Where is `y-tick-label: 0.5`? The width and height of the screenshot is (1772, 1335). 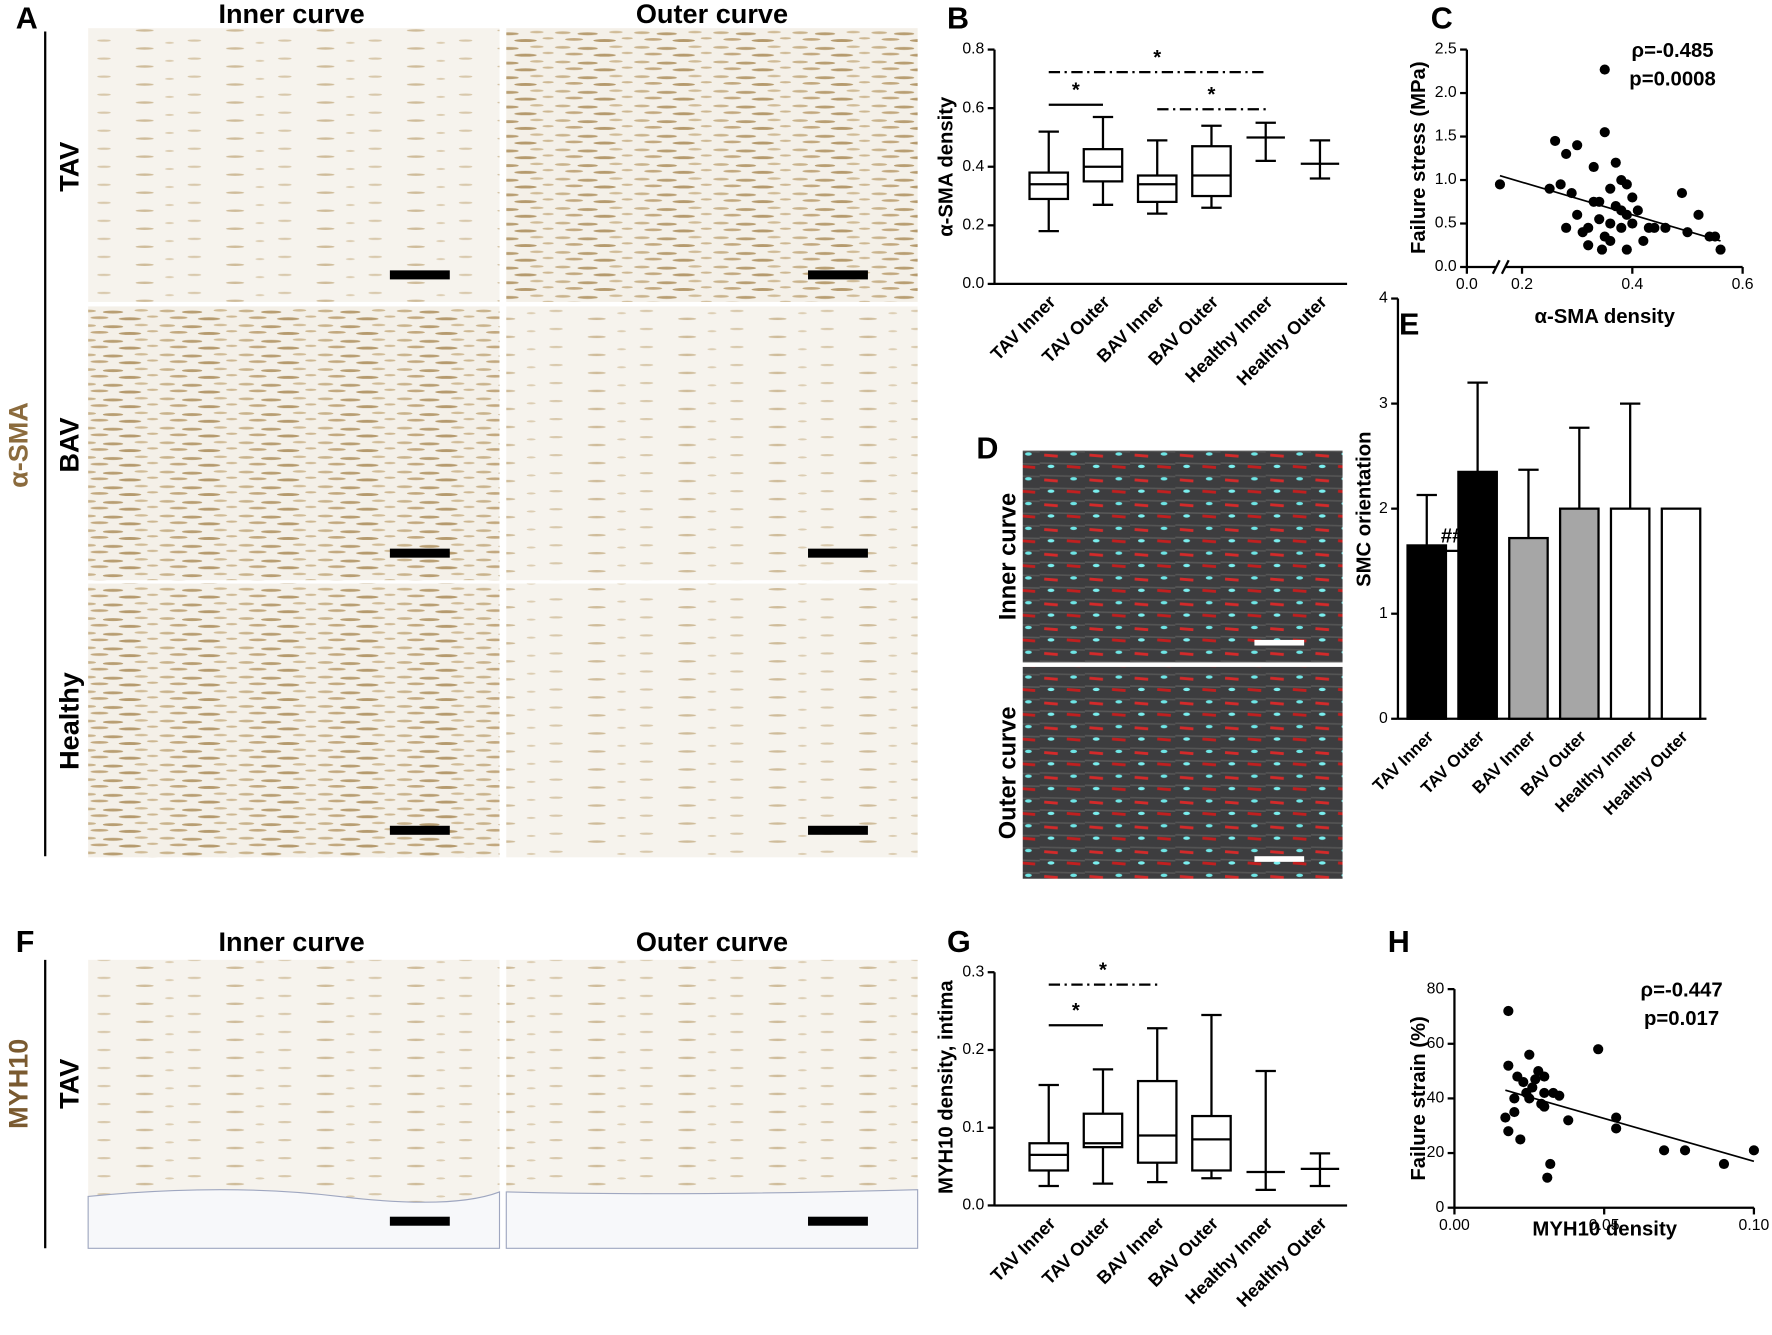
y-tick-label: 0.5 is located at coordinates (1446, 223).